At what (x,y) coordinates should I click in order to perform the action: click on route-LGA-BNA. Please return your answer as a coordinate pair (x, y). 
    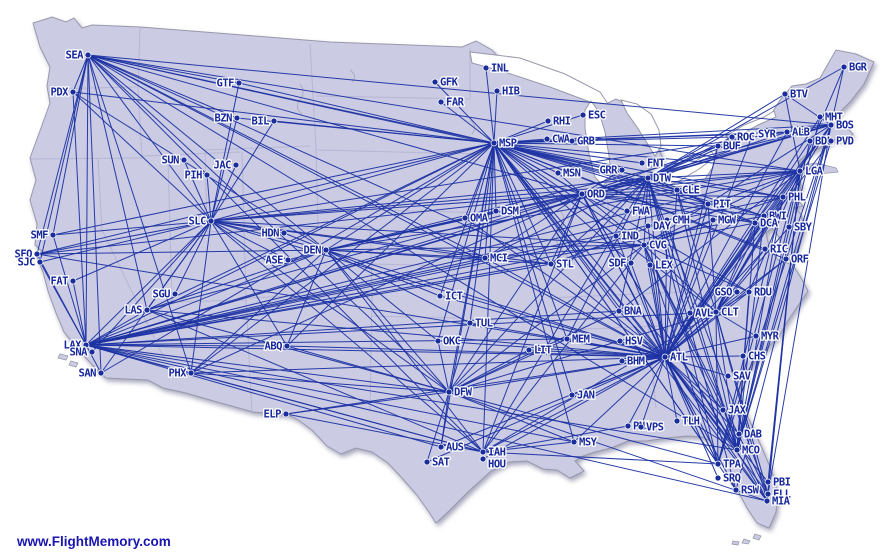
    Looking at the image, I should click on (709, 241).